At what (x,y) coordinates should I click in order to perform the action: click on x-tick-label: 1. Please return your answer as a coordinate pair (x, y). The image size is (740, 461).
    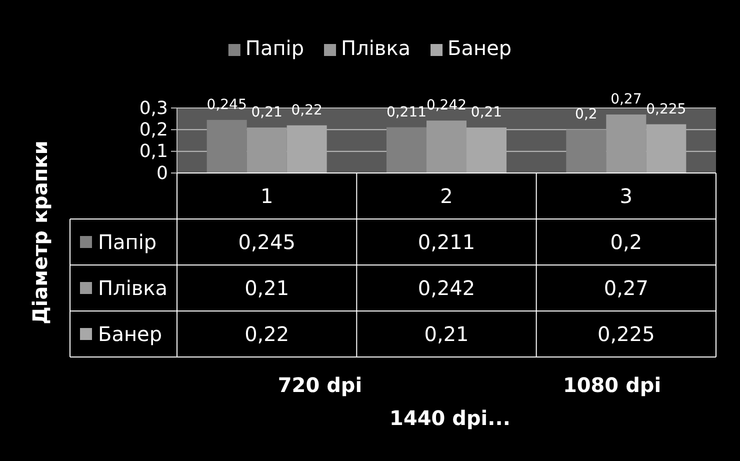
    Looking at the image, I should click on (267, 196).